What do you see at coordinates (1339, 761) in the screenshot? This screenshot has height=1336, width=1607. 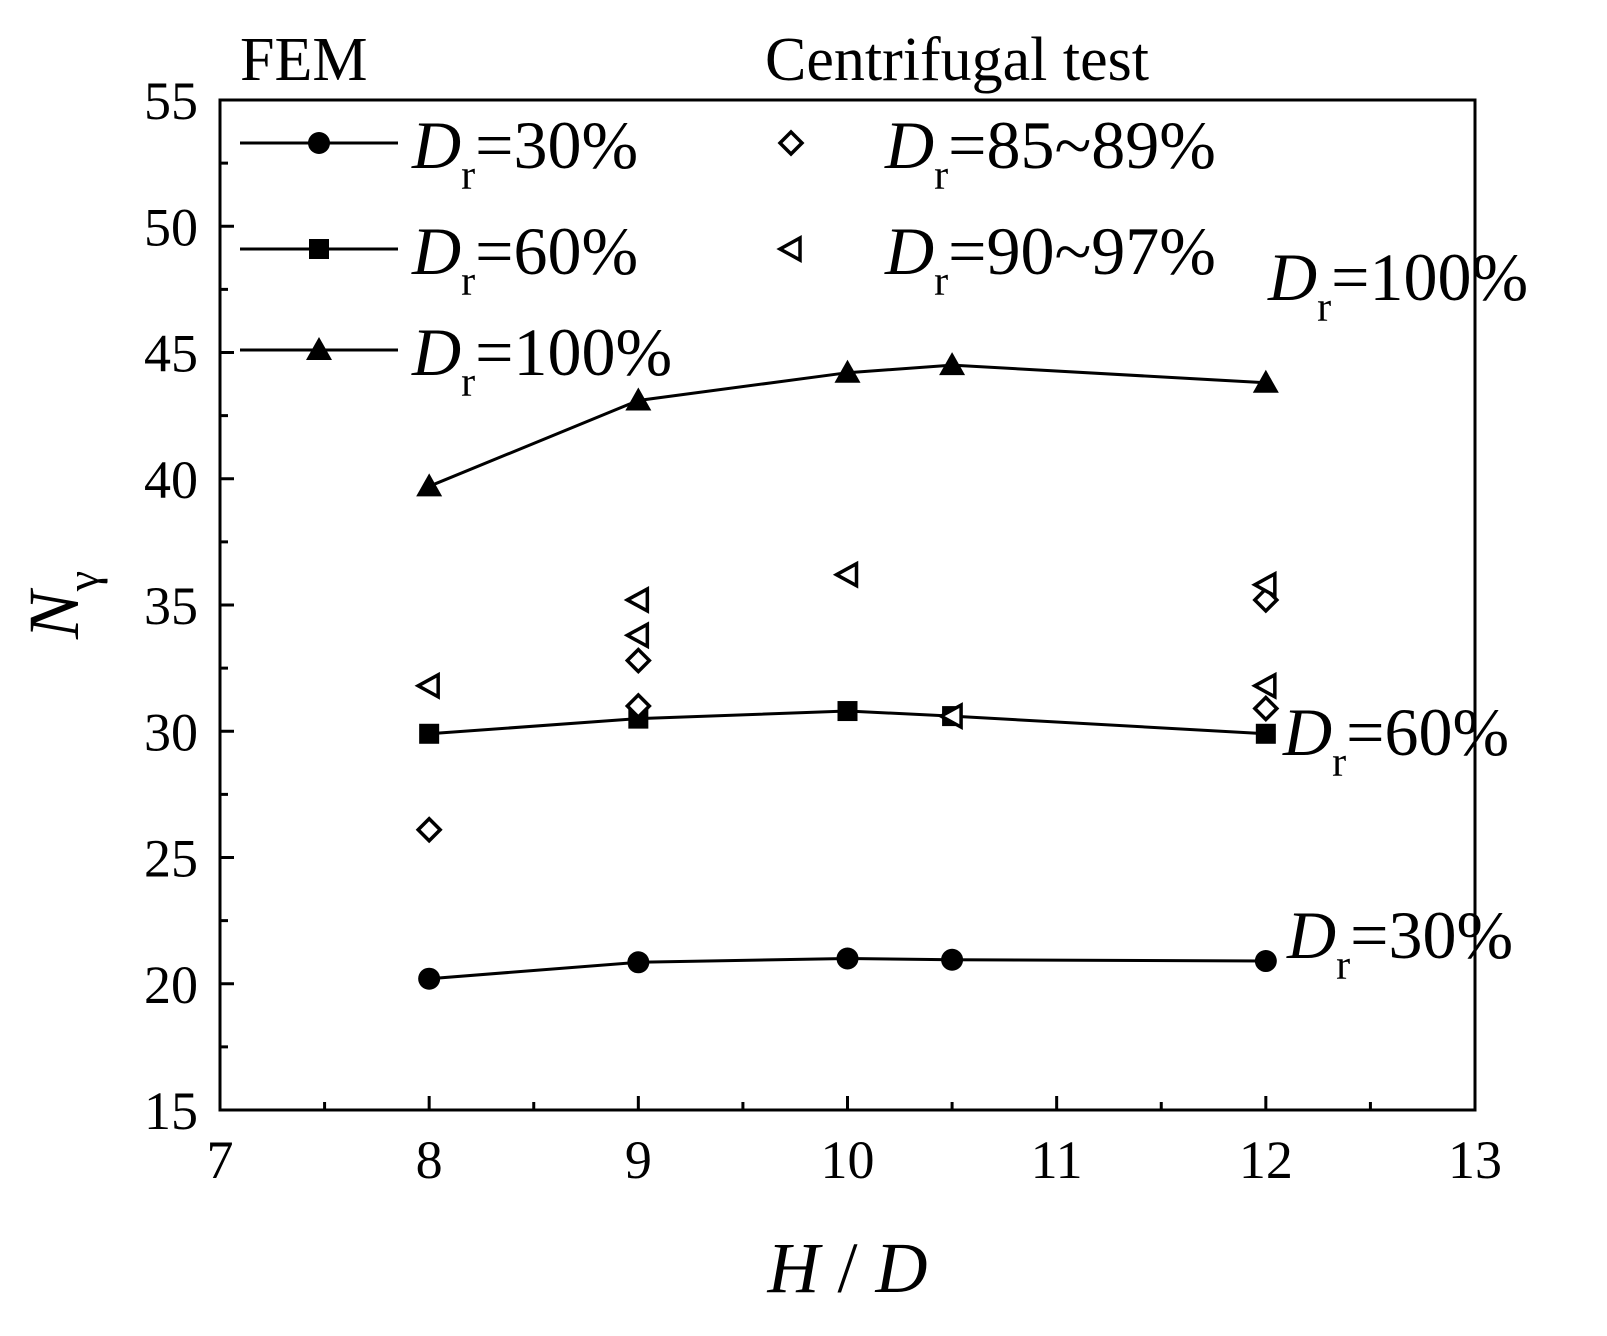 I see `annotation-dr-60--subscript: r` at bounding box center [1339, 761].